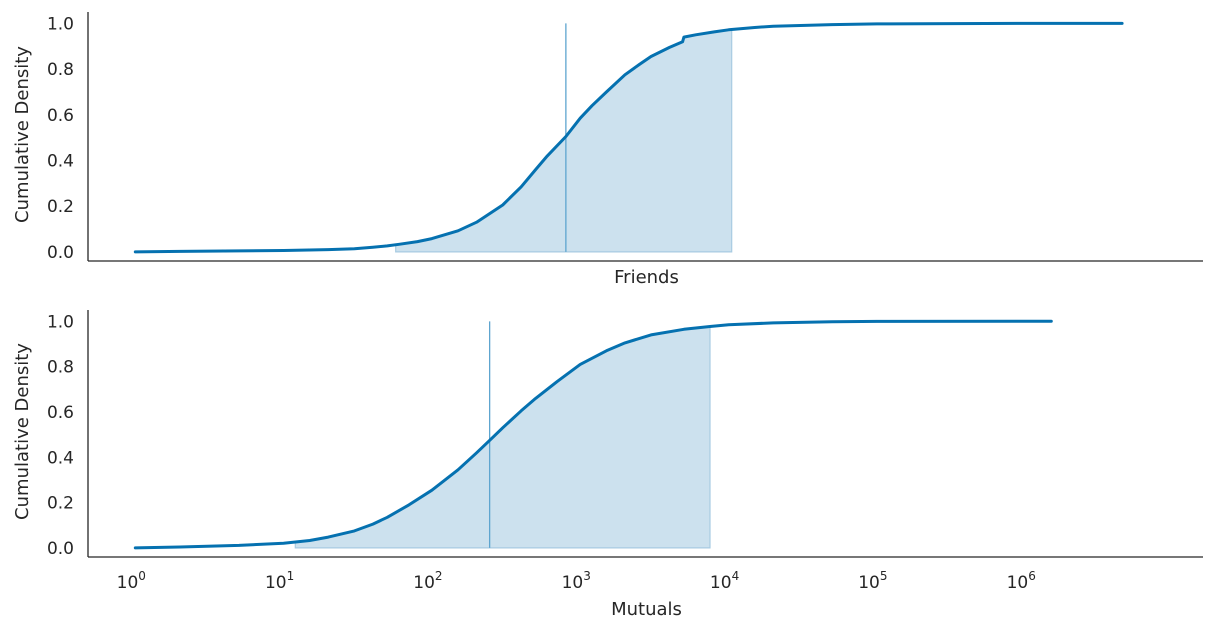  What do you see at coordinates (427, 581) in the screenshot?
I see `mutuals-xtick-label: 10²` at bounding box center [427, 581].